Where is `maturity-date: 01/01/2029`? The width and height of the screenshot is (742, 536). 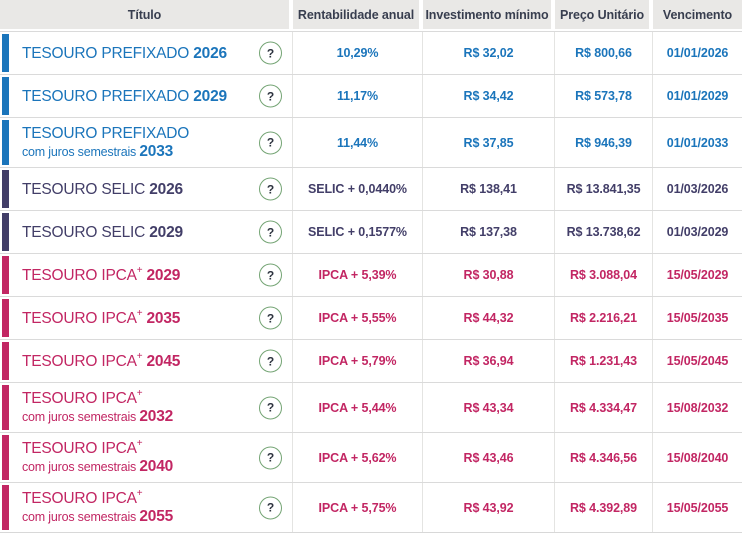 maturity-date: 01/01/2029 is located at coordinates (697, 96).